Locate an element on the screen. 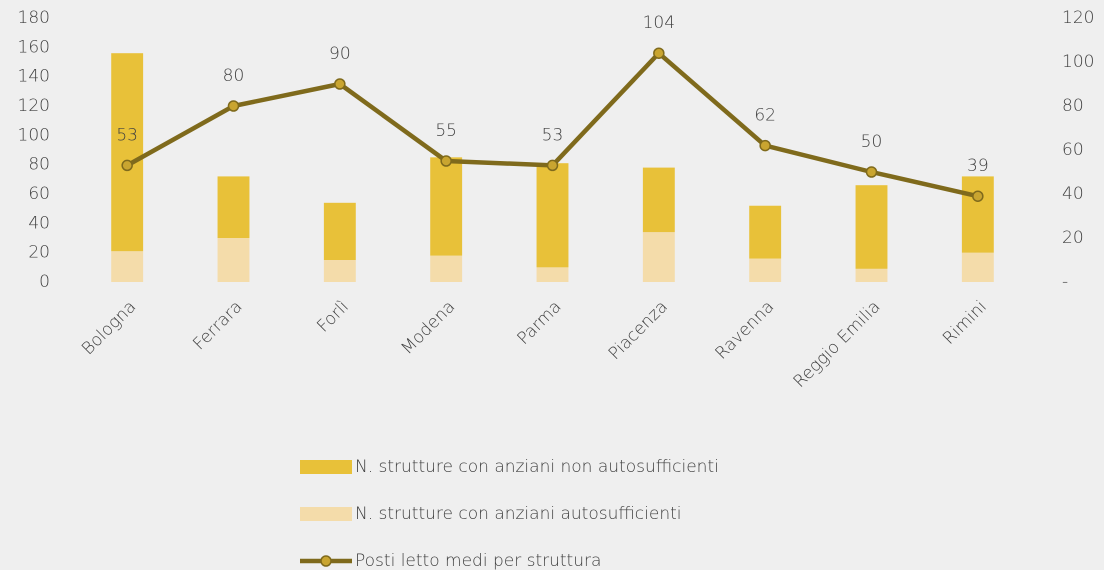 Image resolution: width=1104 pixels, height=570 pixels. y-tick-label: 180 is located at coordinates (34, 18).